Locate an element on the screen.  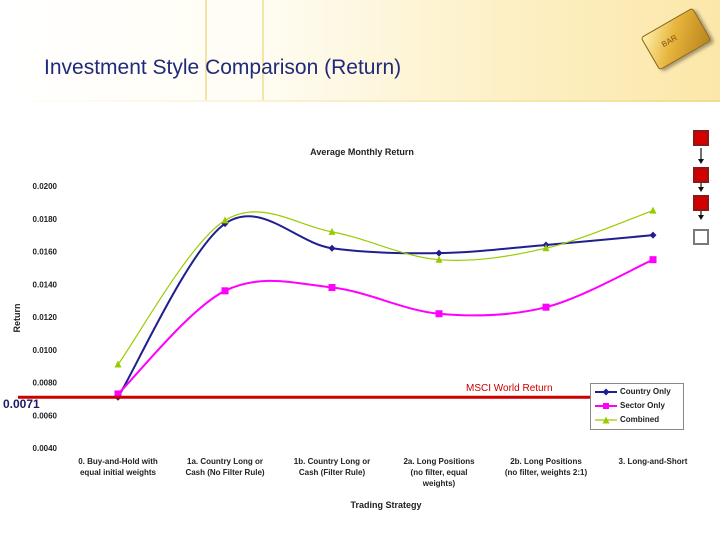
y-tick-label: 0.0040 is located at coordinates (45, 448).